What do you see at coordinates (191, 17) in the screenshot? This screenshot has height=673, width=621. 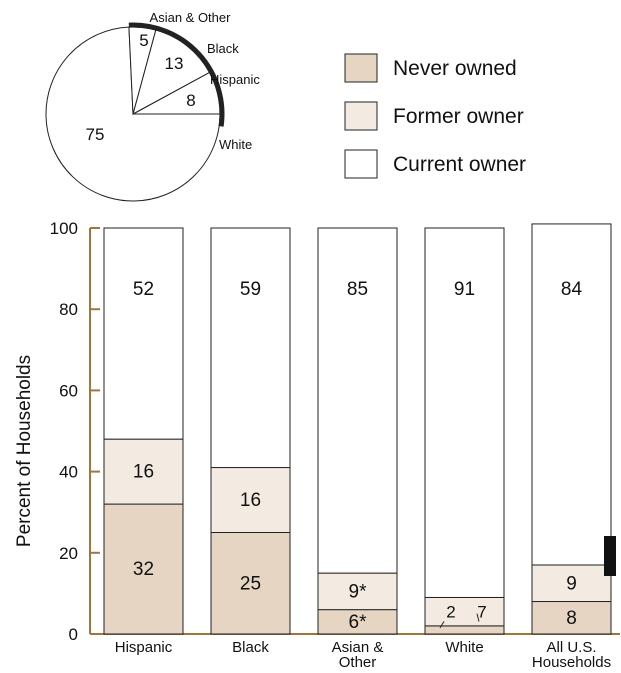 I see `pie-label-asian-other: Asian & Other` at bounding box center [191, 17].